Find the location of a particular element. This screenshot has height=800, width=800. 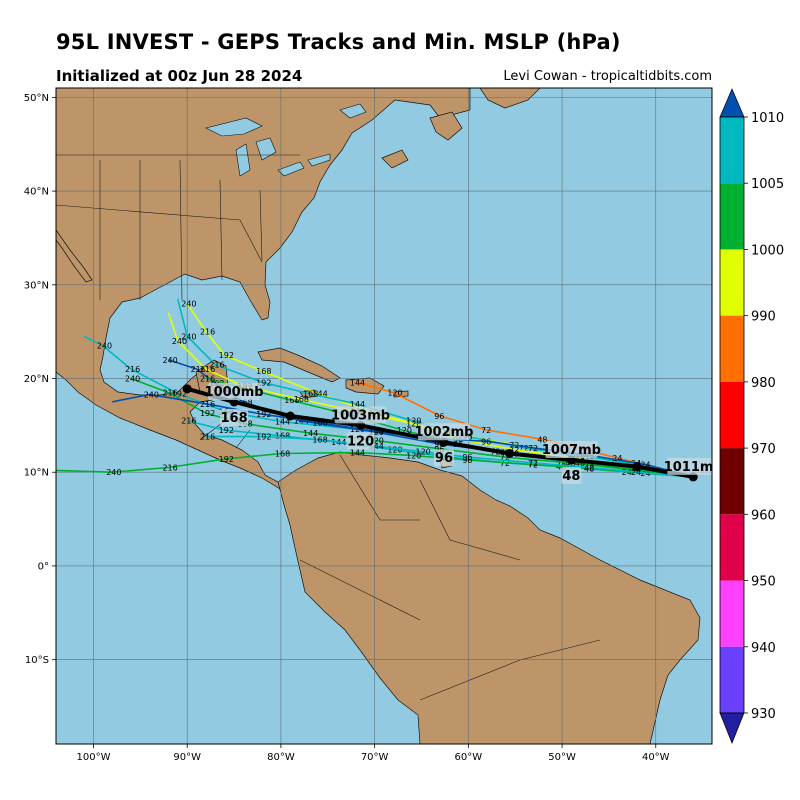

mean-hour-label: 48 is located at coordinates (571, 476).